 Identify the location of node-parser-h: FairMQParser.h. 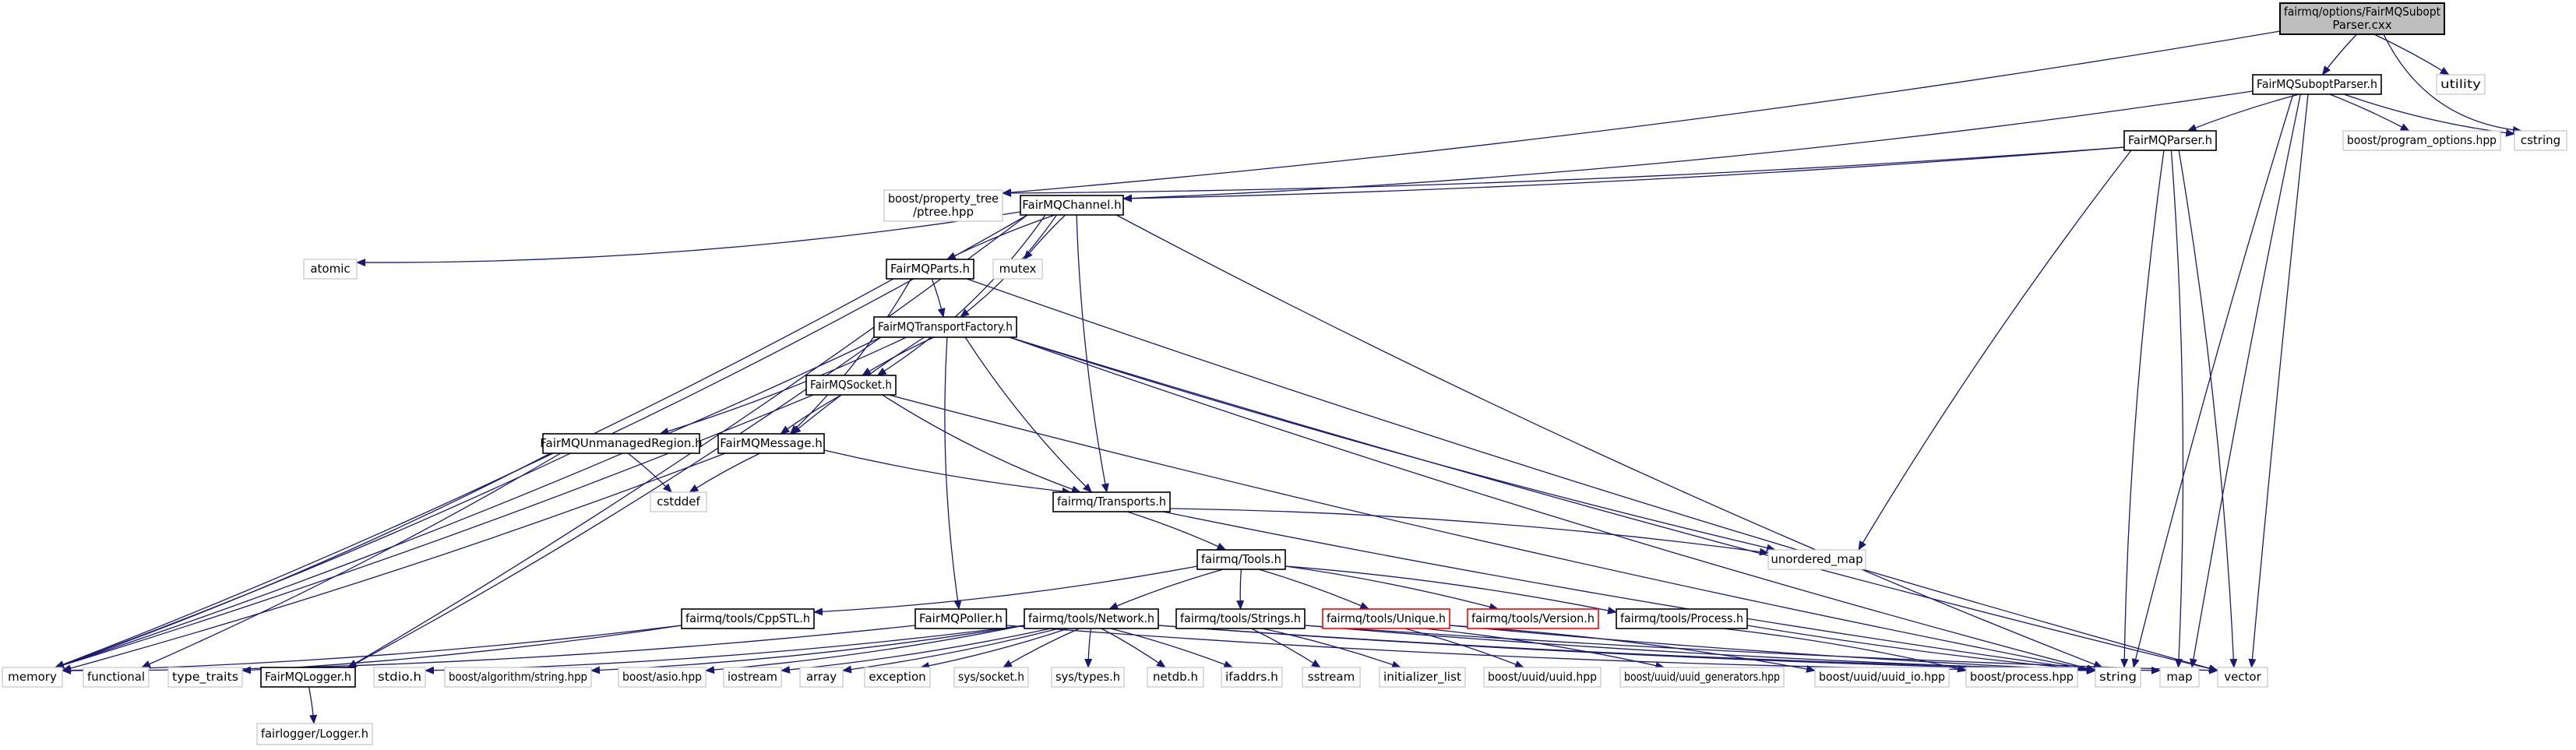
(2170, 140).